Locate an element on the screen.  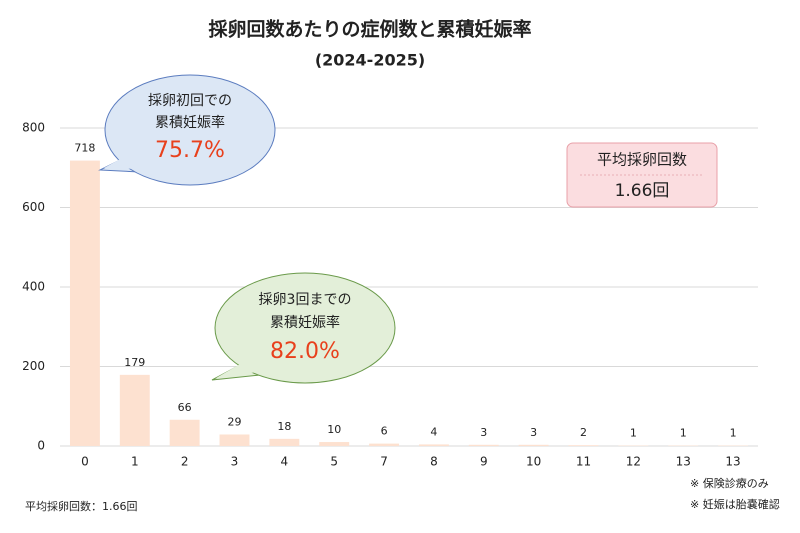
footer: 平均採卵回数：1.66回 is located at coordinates (81, 506).